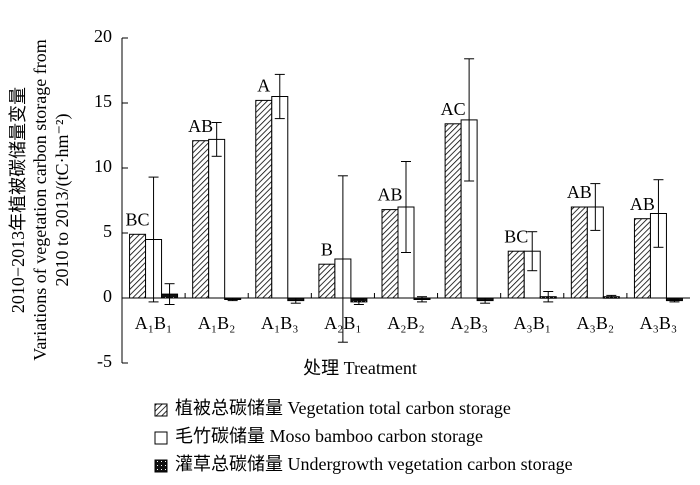  I want to click on y-axis-label: 2010 to 2013/(tC·hm⁻²), so click(62, 200).